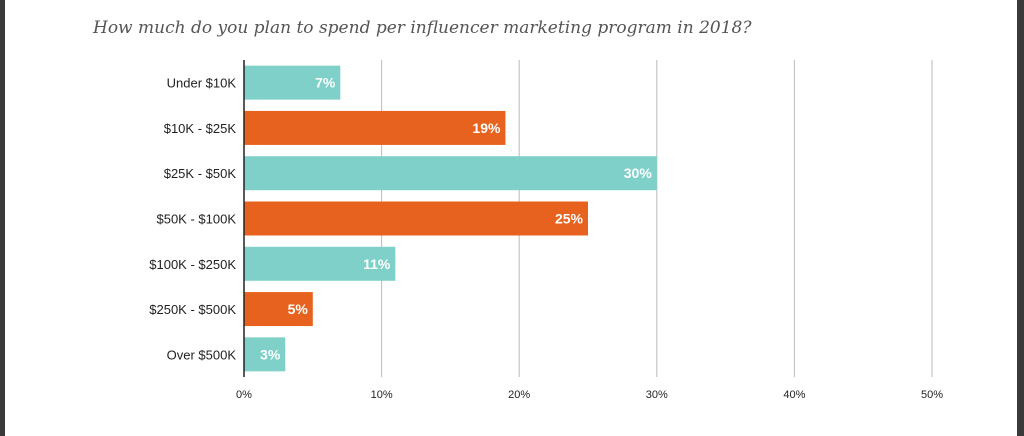 This screenshot has height=436, width=1024. I want to click on category-label: $250K - $500K, so click(192, 309).